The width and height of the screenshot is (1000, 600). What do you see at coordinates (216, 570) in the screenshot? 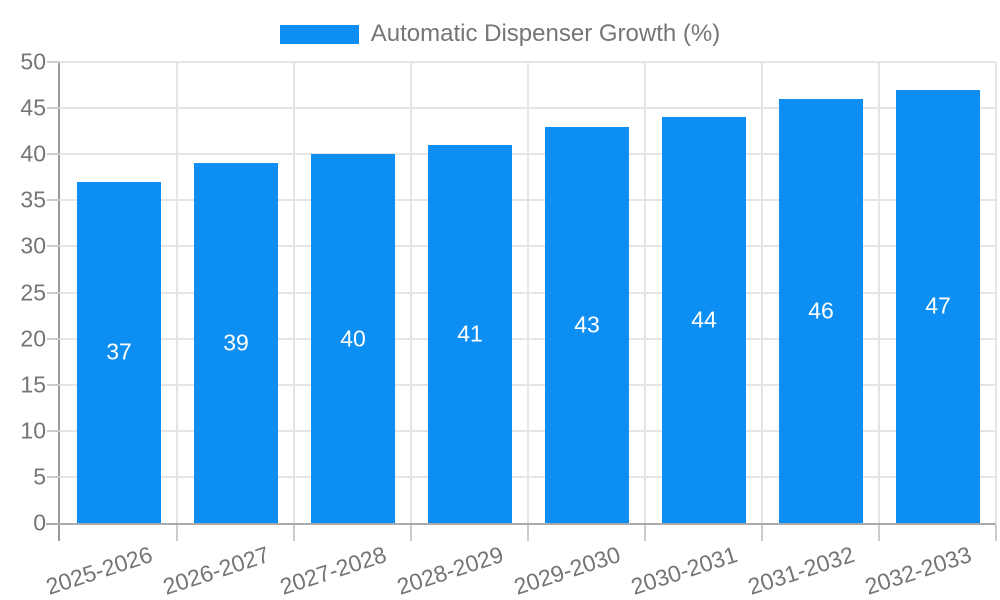
I see `x-tick-label: 2026-2027` at bounding box center [216, 570].